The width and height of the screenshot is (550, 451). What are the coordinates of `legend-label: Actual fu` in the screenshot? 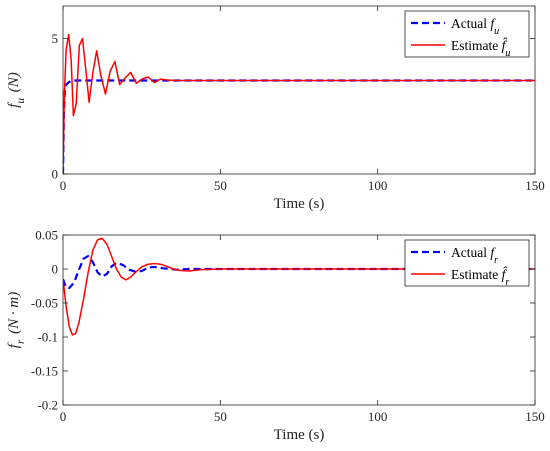 It's located at (475, 26).